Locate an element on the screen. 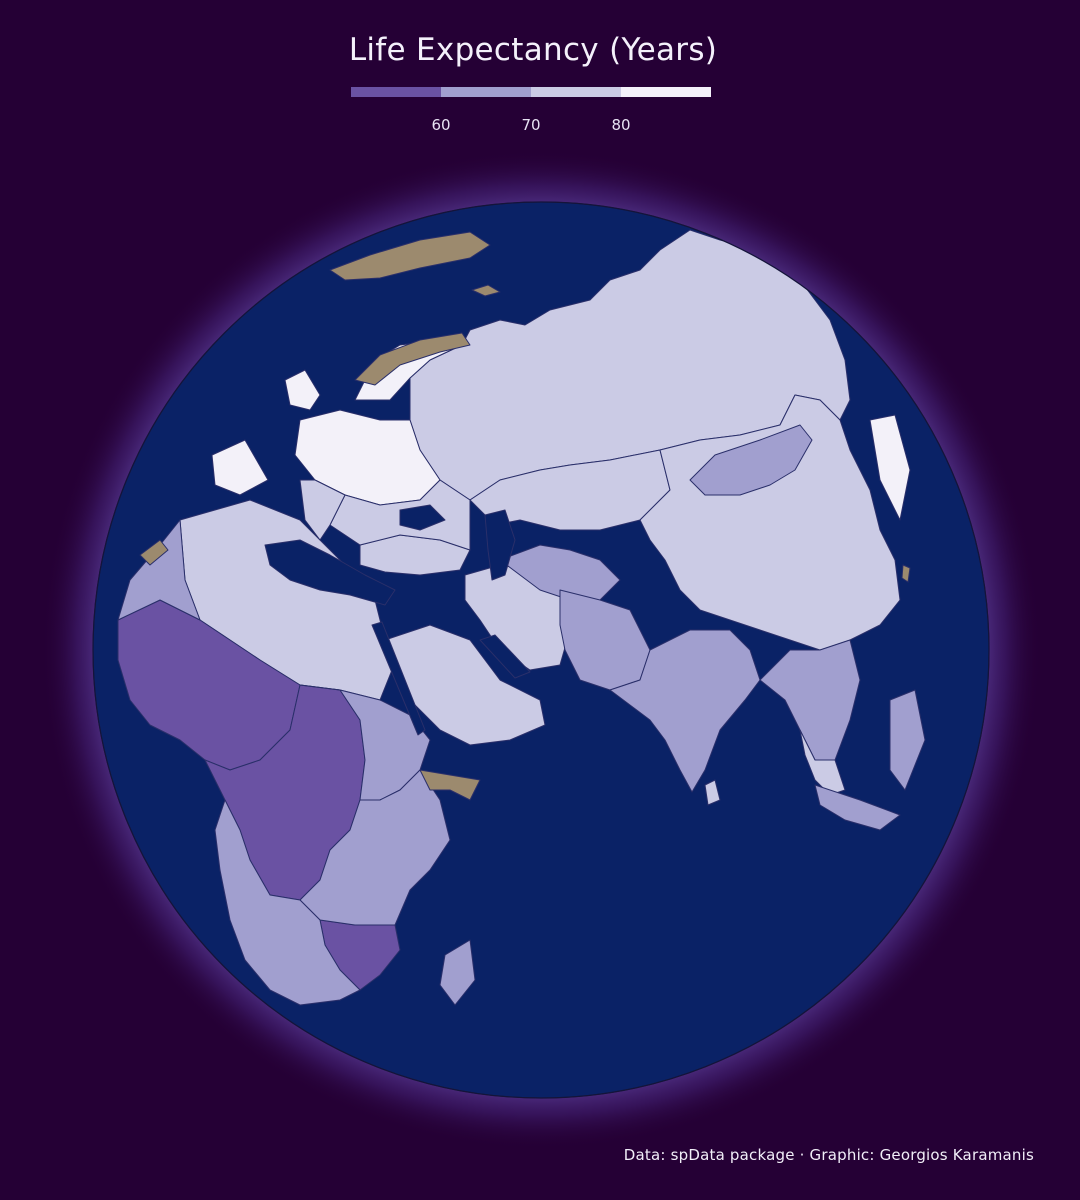 The height and width of the screenshot is (1200, 1080). country-indonesia is located at coordinates (857, 807).